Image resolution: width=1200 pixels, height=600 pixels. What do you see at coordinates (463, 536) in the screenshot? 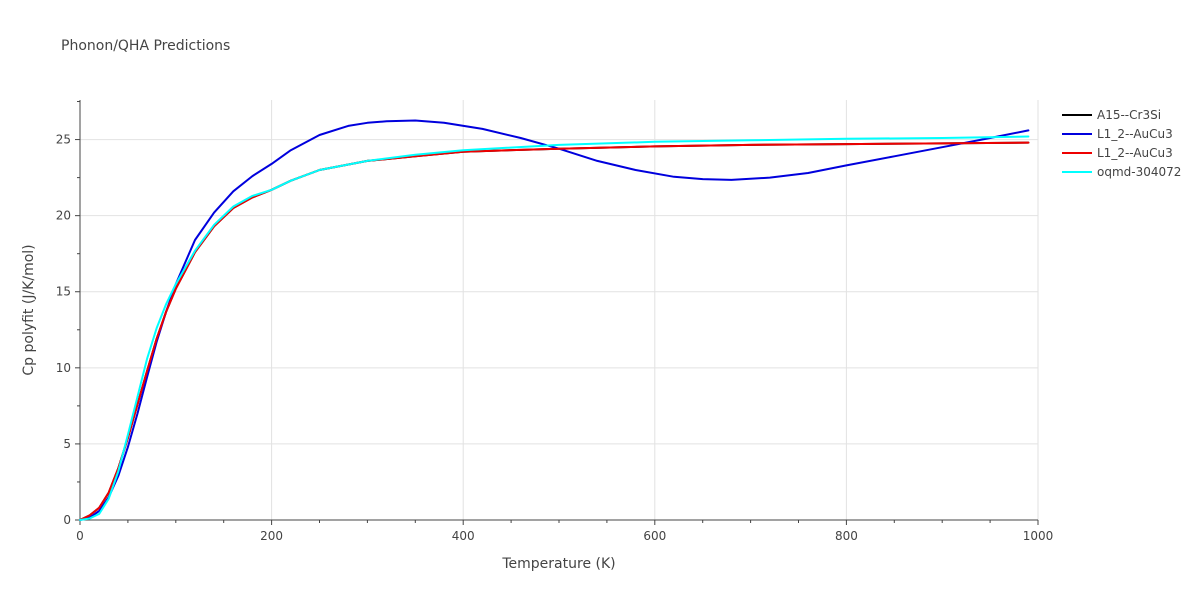
I see `x-tick-label: 400` at bounding box center [463, 536].